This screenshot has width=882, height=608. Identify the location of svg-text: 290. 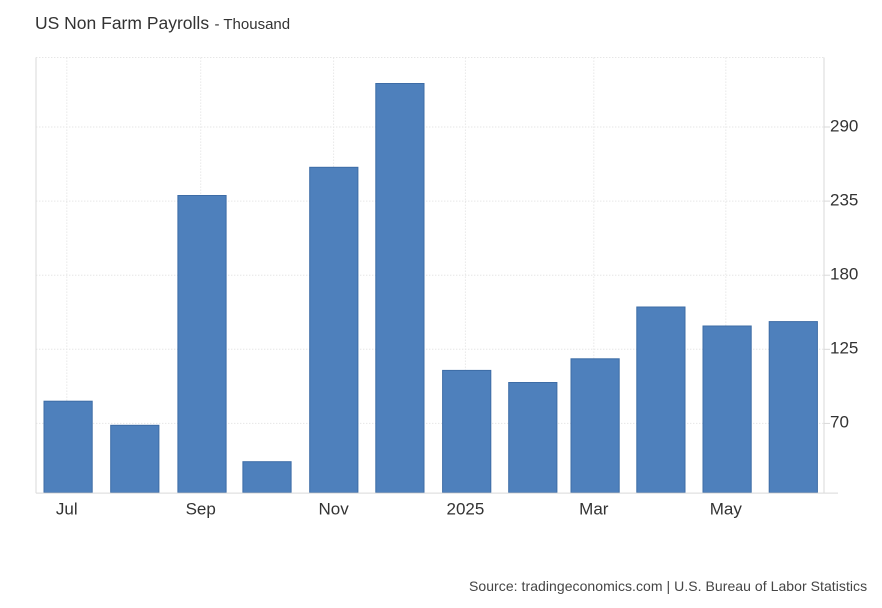
(844, 125).